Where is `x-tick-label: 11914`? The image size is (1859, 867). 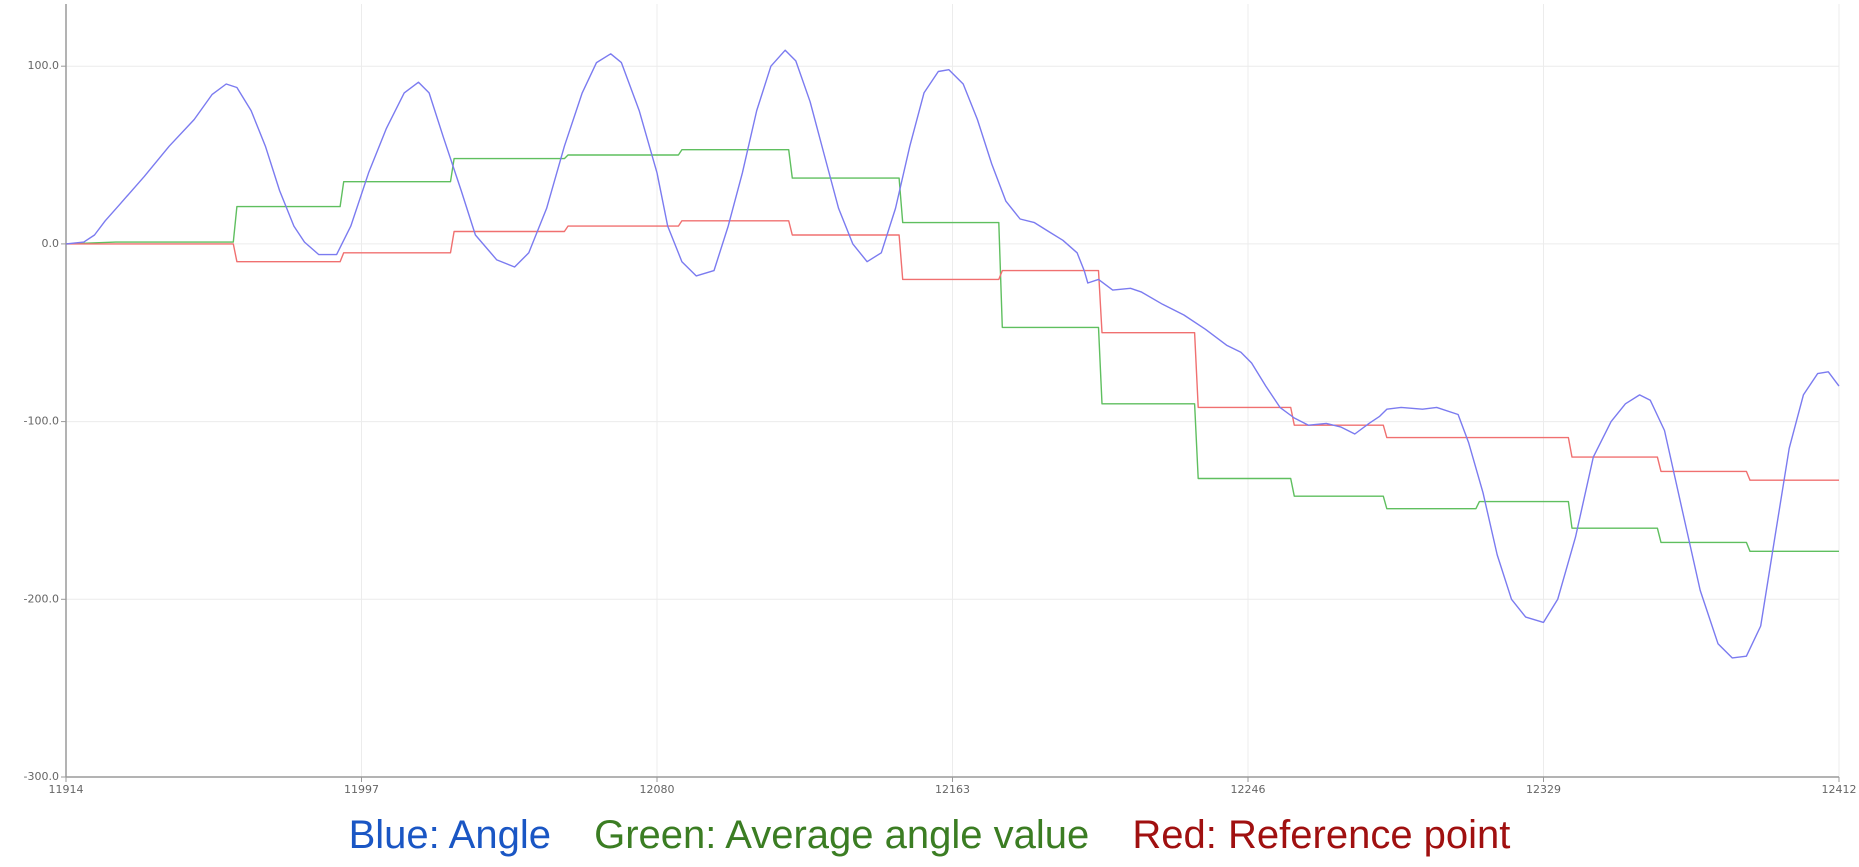
x-tick-label: 11914 is located at coordinates (66, 789).